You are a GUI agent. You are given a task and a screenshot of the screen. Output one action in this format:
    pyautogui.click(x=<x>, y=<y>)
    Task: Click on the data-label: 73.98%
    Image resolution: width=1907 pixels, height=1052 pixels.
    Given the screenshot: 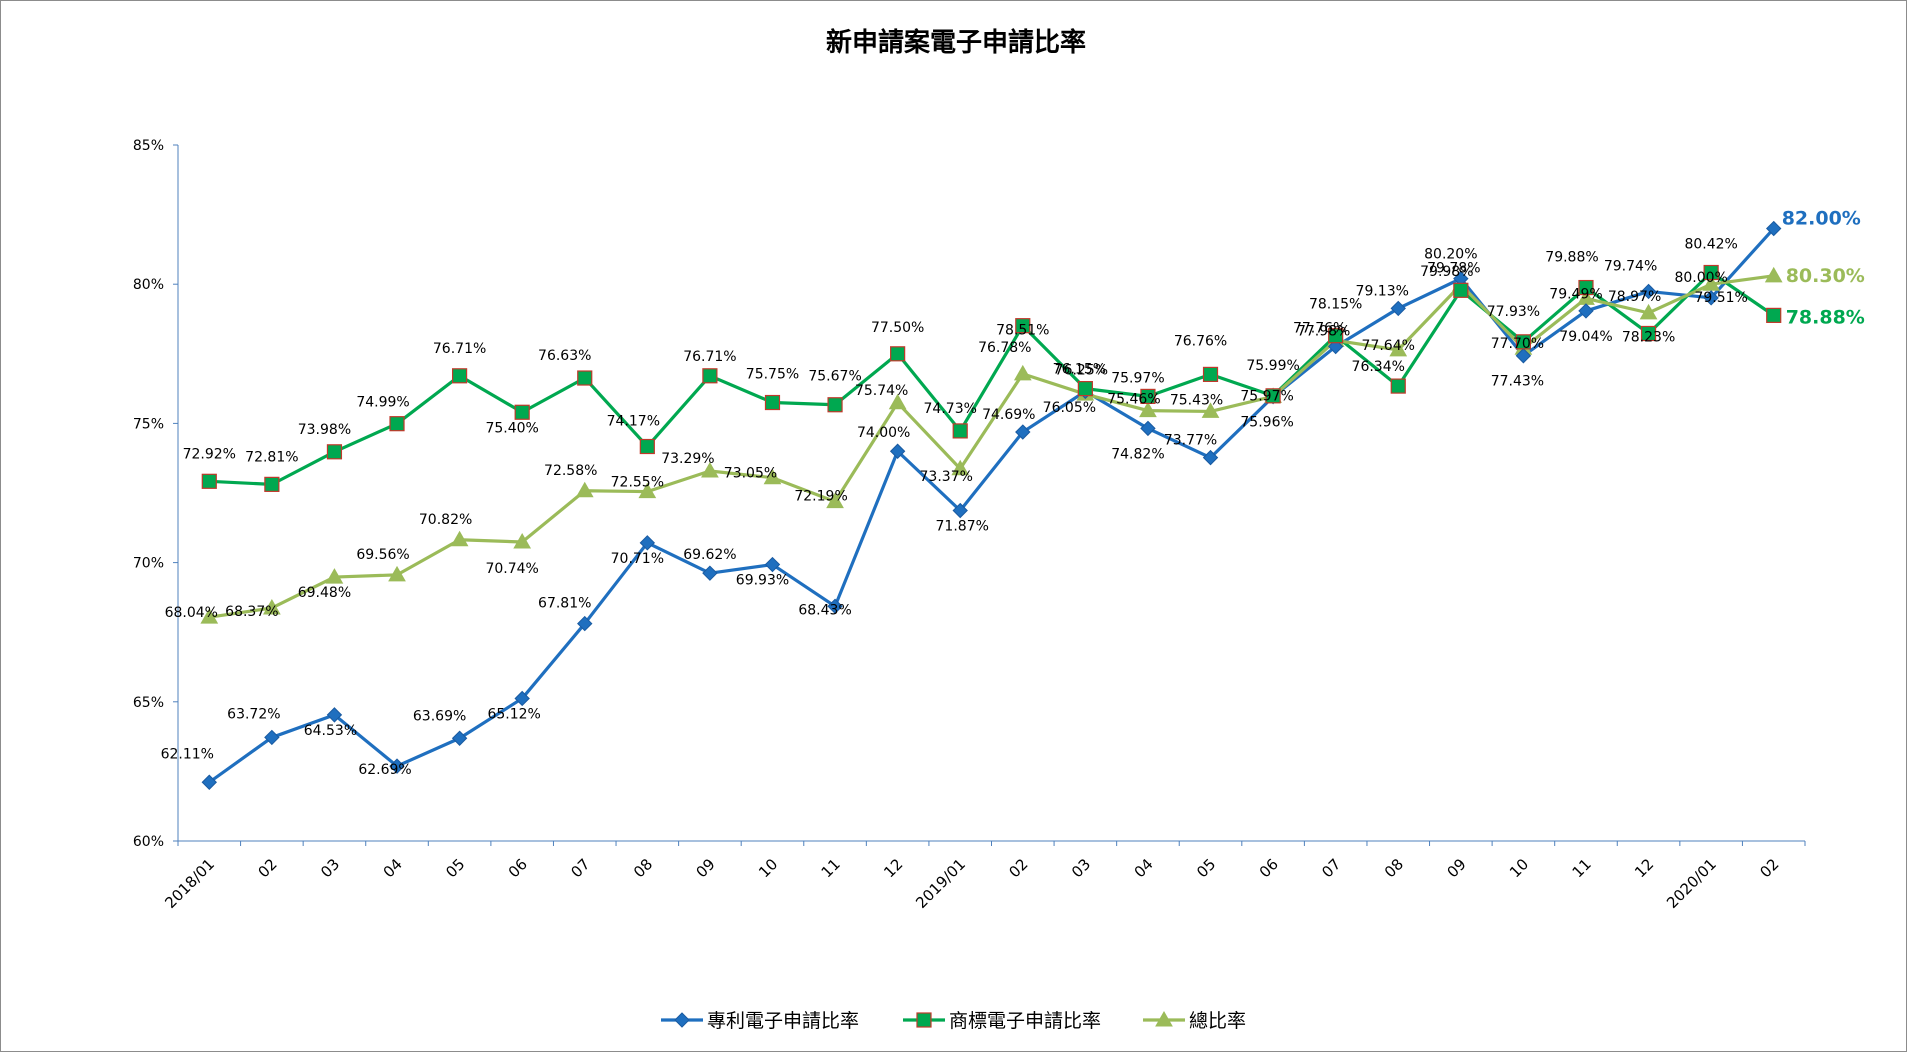 What is the action you would take?
    pyautogui.click(x=324, y=430)
    